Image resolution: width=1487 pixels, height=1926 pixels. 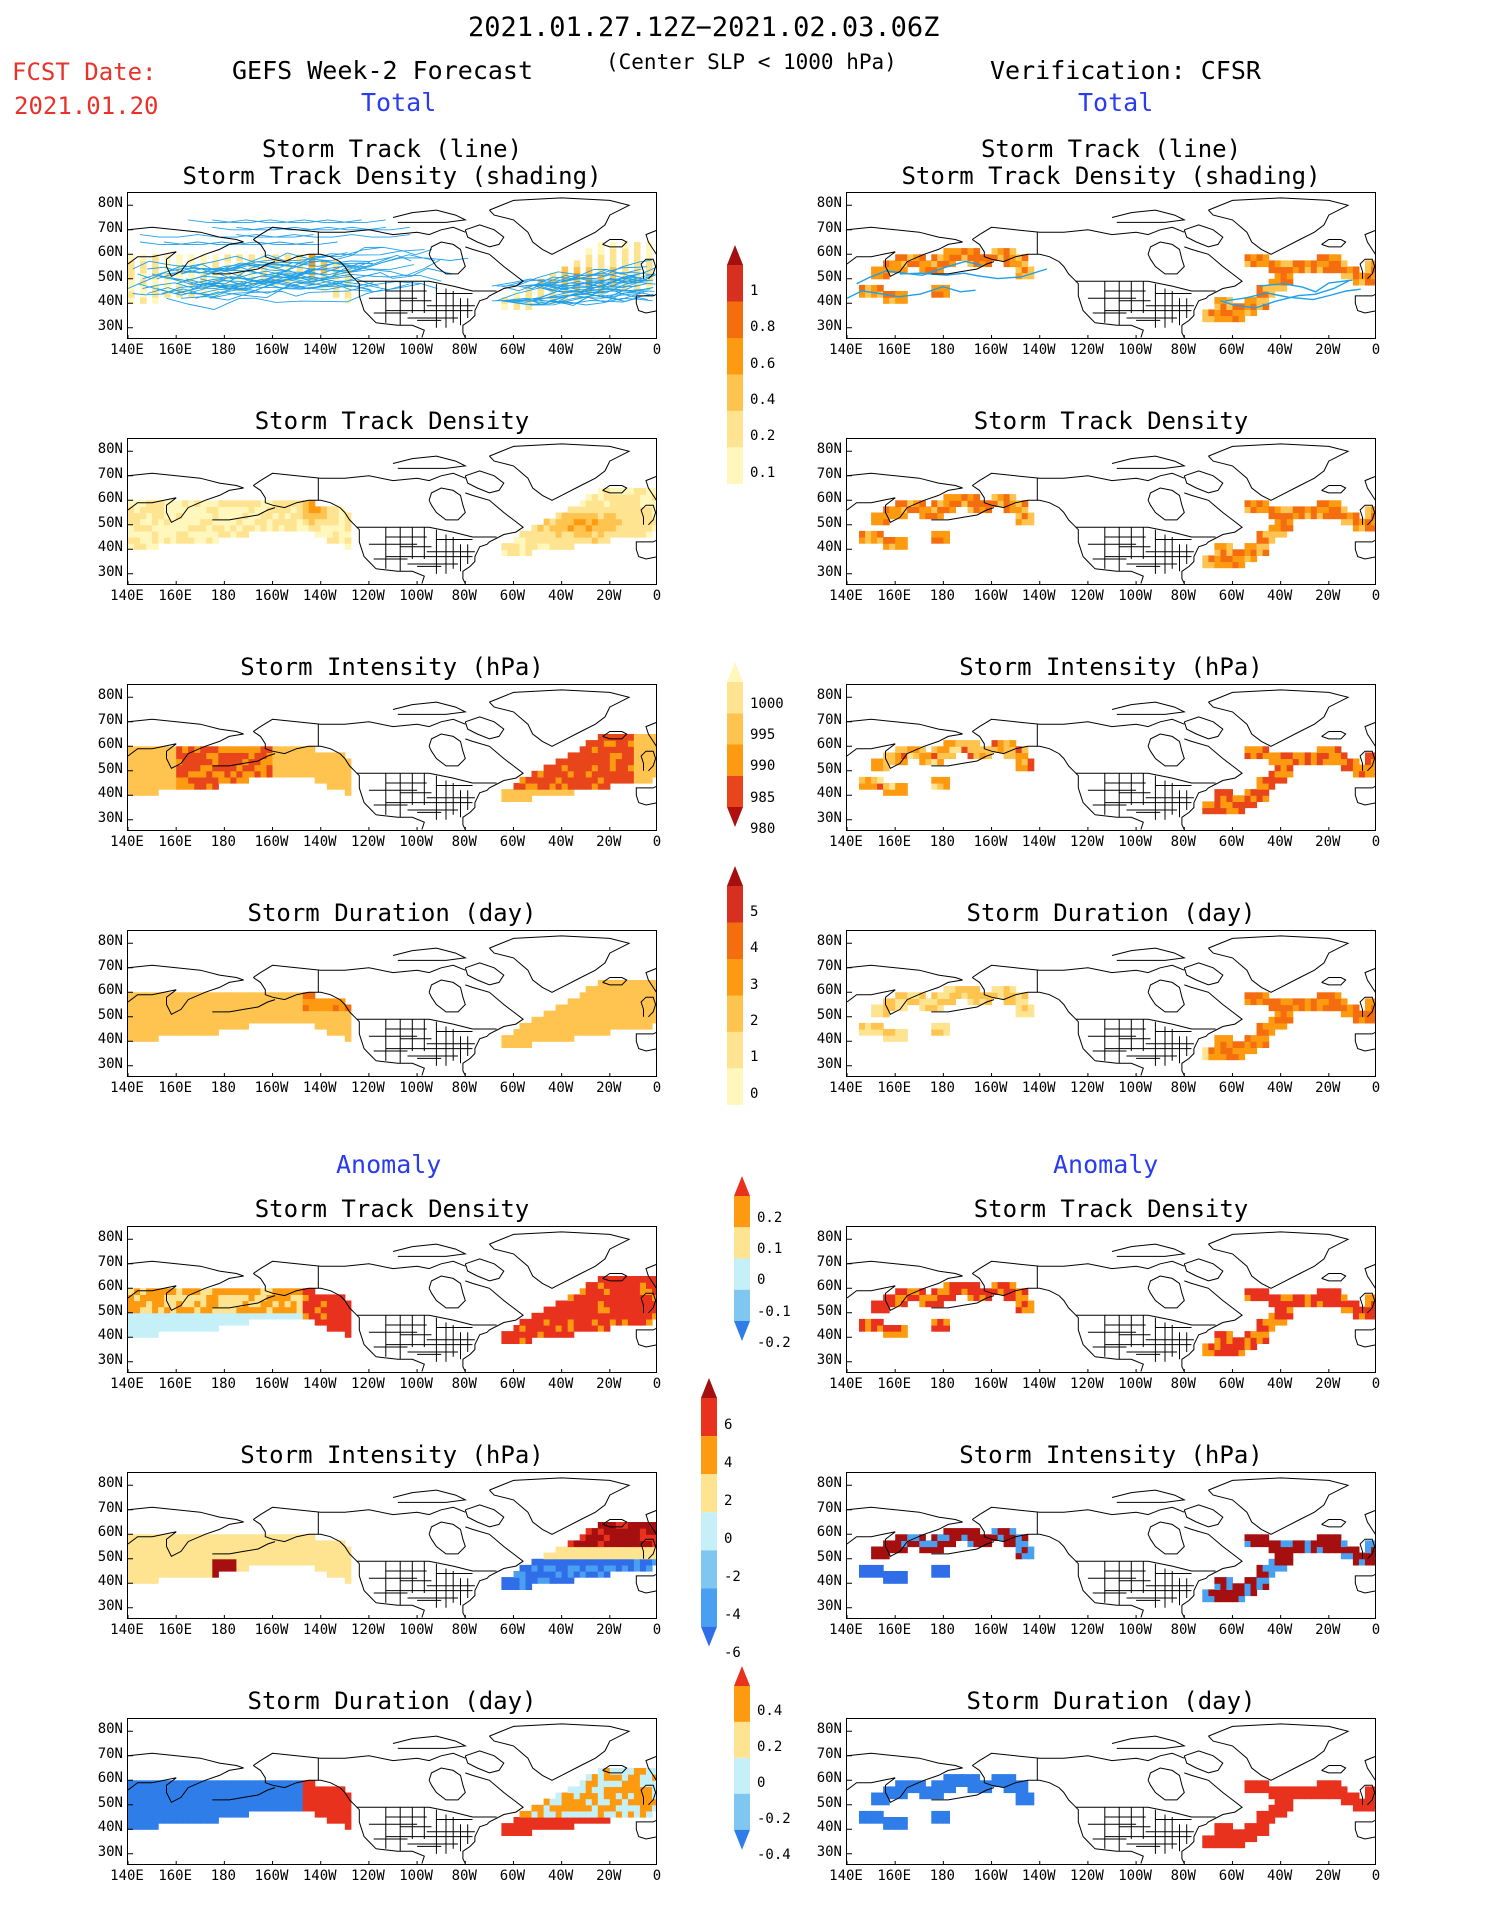 What do you see at coordinates (320, 1630) in the screenshot?
I see `lon-label: 140W` at bounding box center [320, 1630].